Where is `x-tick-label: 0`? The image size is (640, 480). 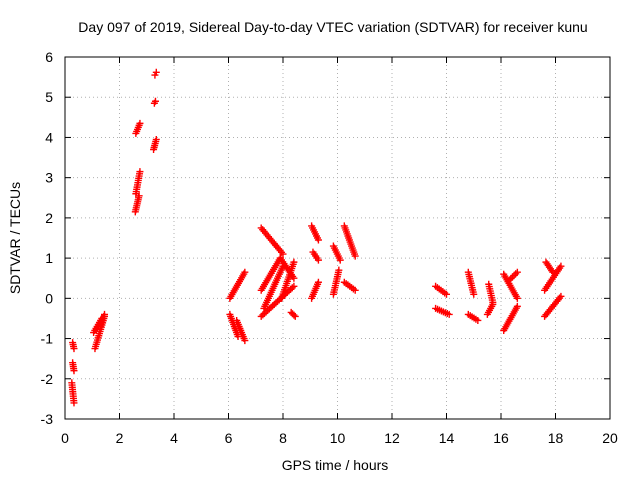 x-tick-label: 0 is located at coordinates (65, 438).